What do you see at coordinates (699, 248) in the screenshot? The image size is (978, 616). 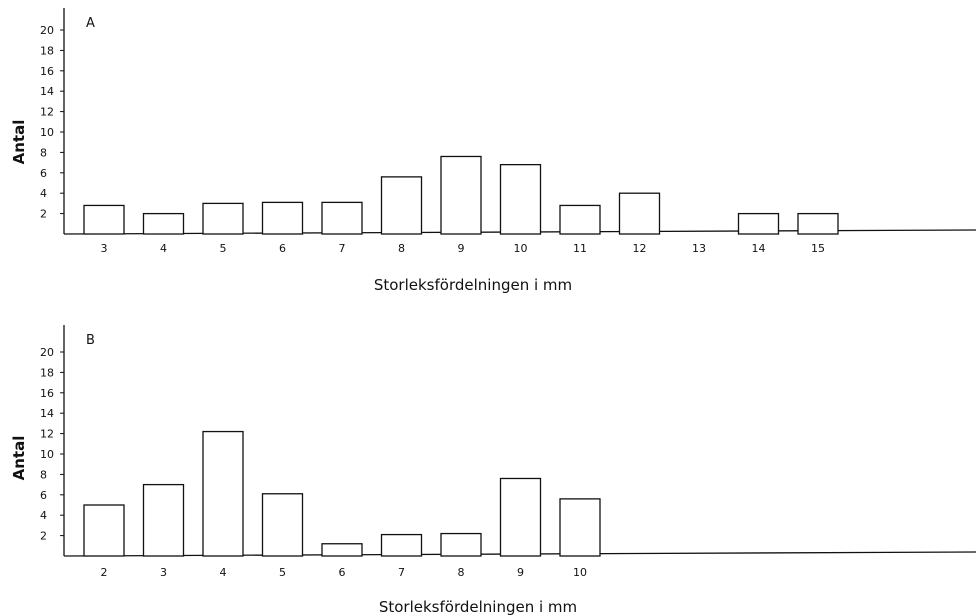 I see `x-tick-label: 13` at bounding box center [699, 248].